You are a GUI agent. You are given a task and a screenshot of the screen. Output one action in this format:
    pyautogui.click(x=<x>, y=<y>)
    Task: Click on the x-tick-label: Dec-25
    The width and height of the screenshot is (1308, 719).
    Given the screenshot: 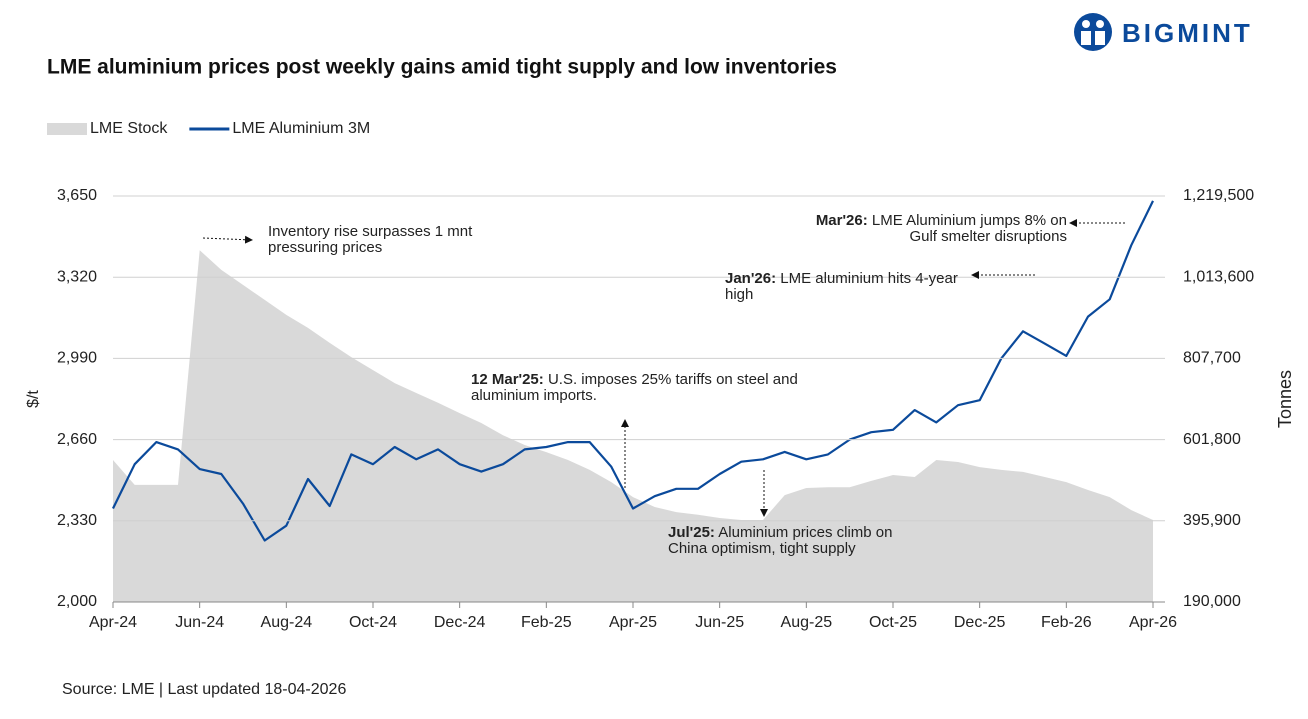 What is the action you would take?
    pyautogui.click(x=980, y=622)
    